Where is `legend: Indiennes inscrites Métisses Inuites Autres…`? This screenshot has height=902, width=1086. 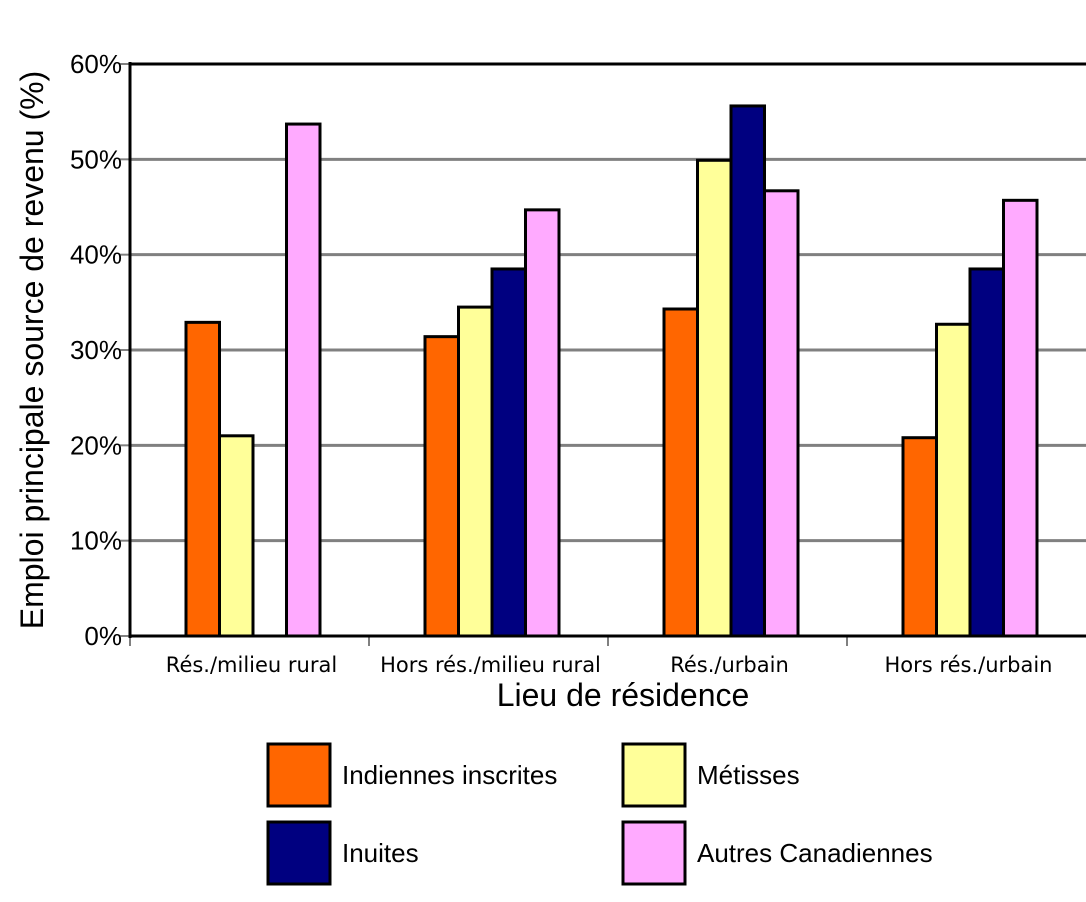
legend: Indiennes inscrites Métisses Inuites Autres… is located at coordinates (599, 814).